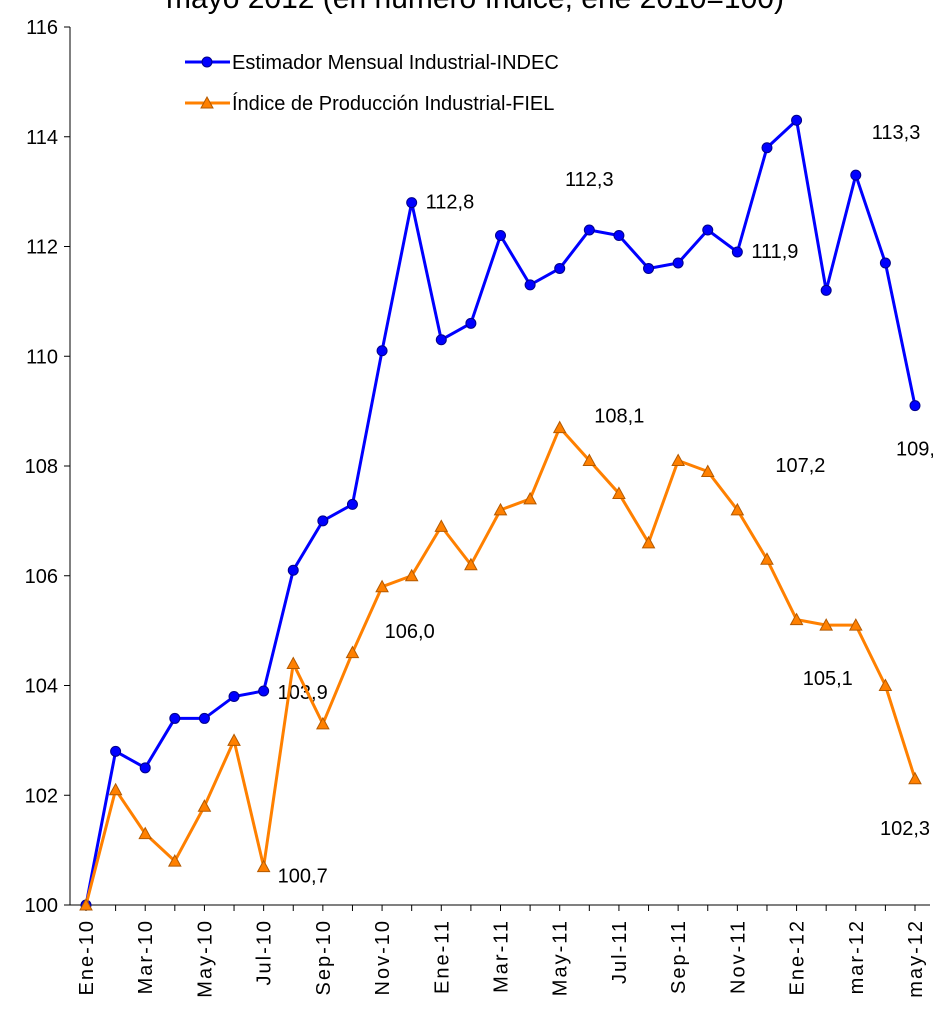 This screenshot has width=933, height=1027. Describe the element at coordinates (410, 632) in the screenshot. I see `data-label: 106,0` at that location.